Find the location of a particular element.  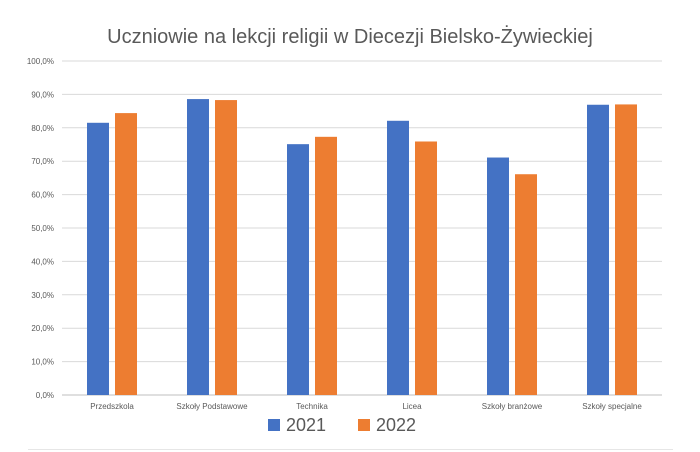

legend-label: 2021 is located at coordinates (306, 425).